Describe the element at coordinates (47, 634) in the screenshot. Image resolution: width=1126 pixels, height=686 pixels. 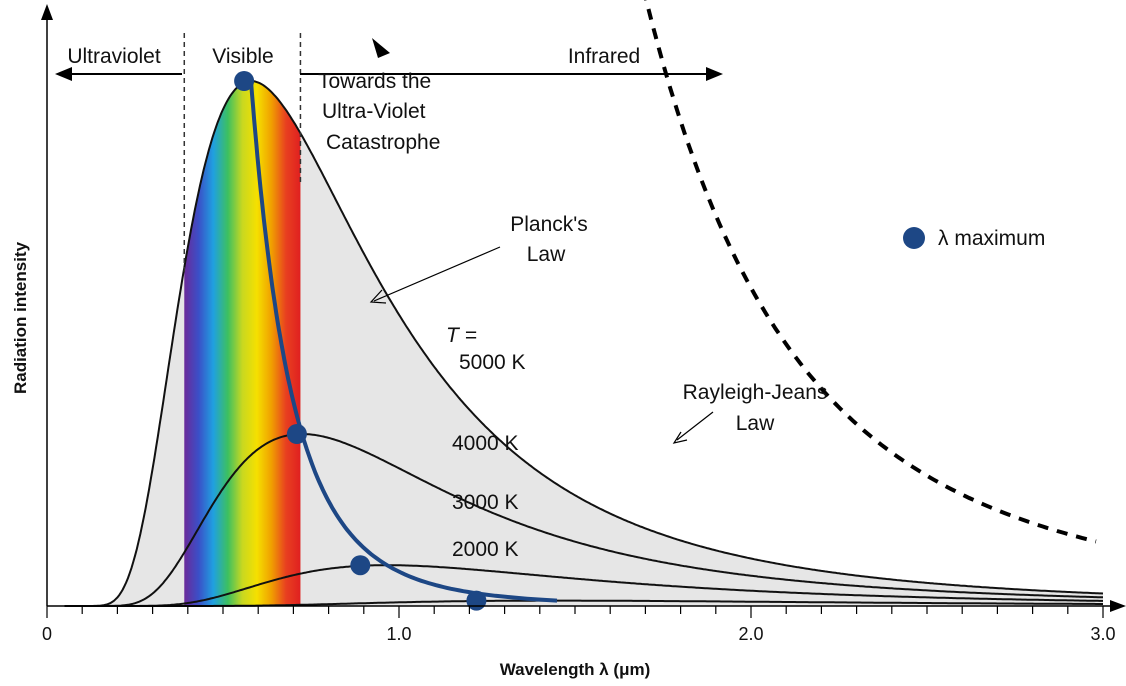
I see `x-tick-label: 0` at that location.